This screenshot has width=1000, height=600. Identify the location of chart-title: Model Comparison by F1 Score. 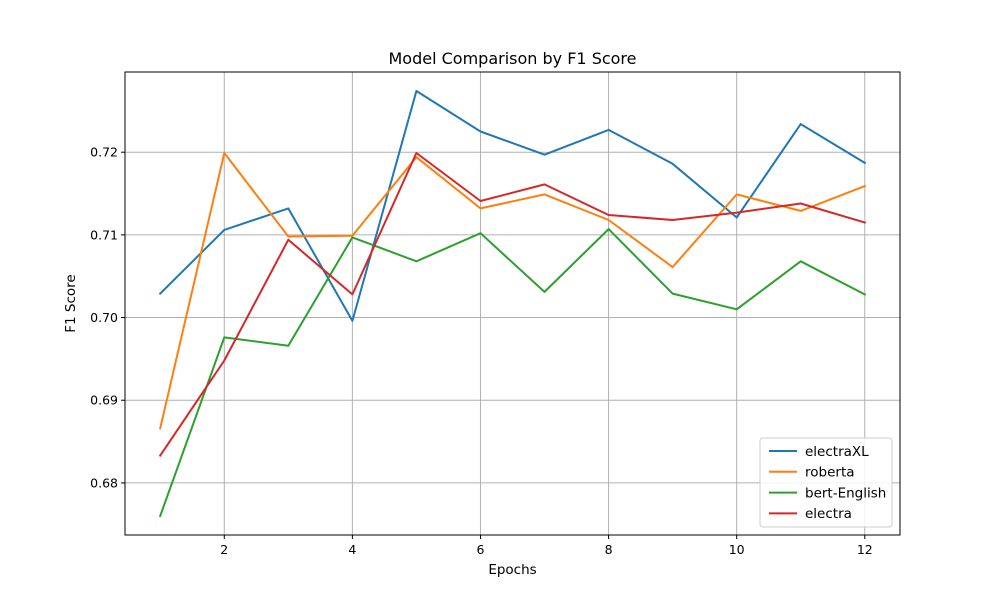
(513, 58).